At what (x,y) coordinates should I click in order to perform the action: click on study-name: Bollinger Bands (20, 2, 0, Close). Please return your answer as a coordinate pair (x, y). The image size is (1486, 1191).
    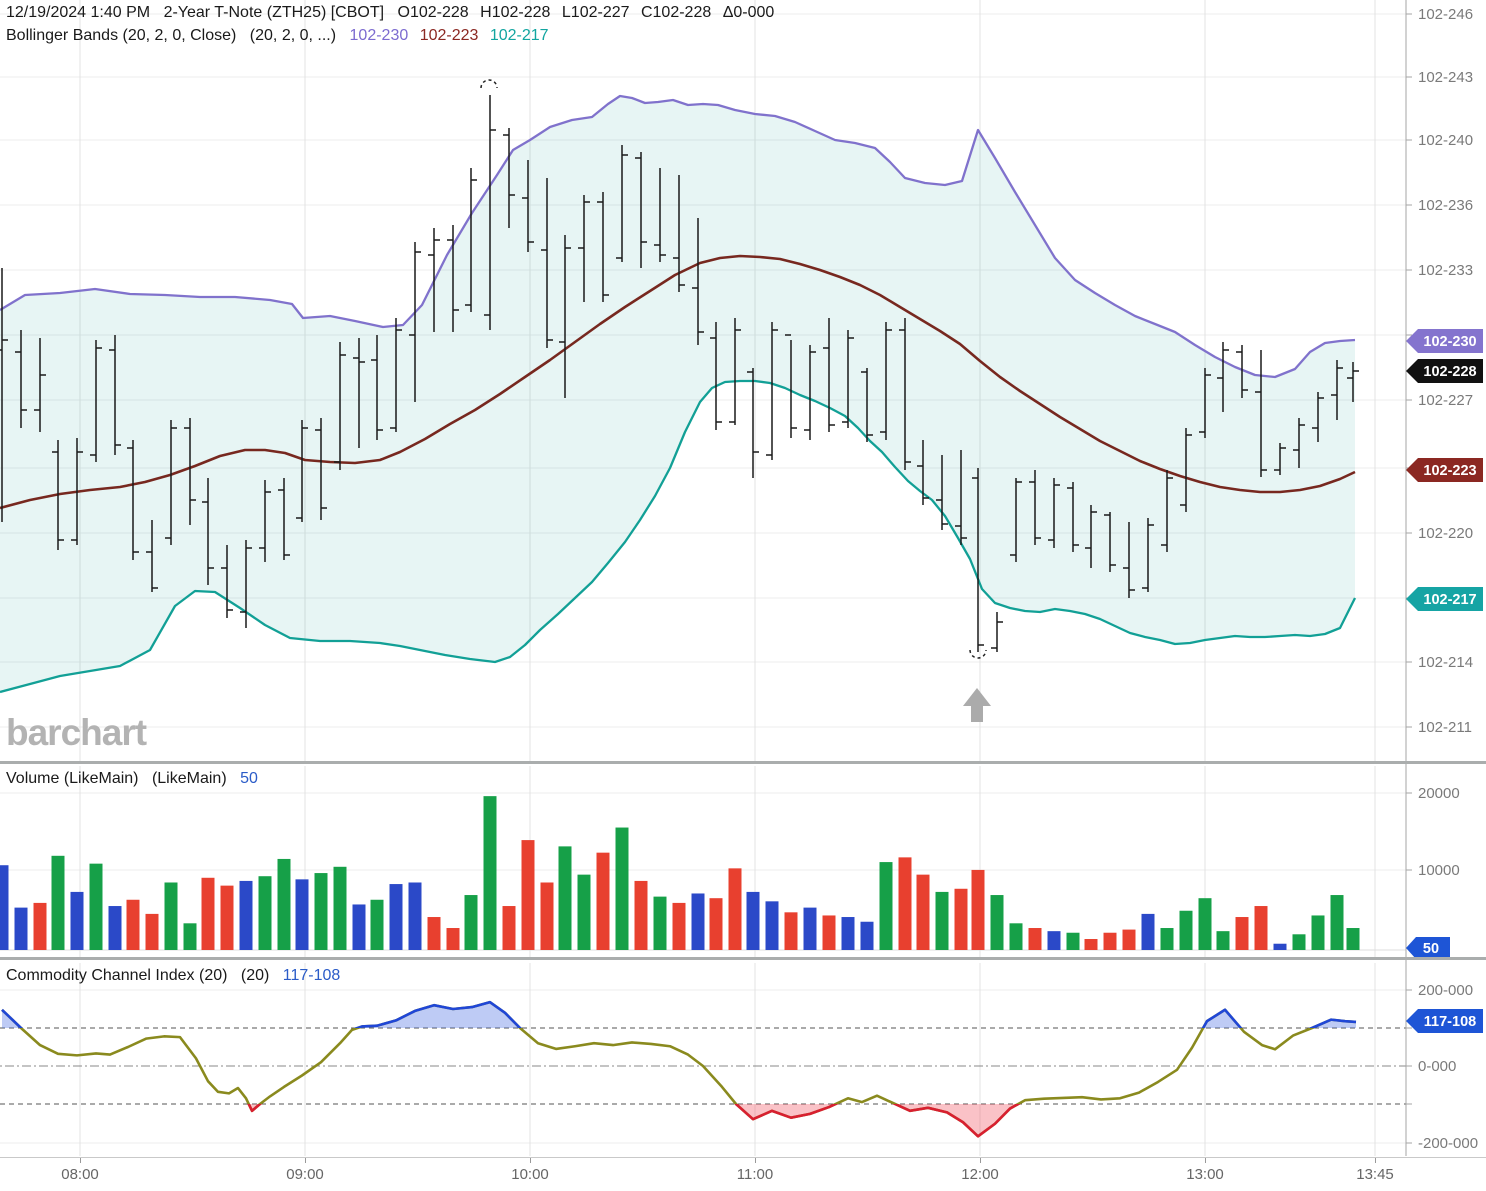
    Looking at the image, I should click on (121, 35).